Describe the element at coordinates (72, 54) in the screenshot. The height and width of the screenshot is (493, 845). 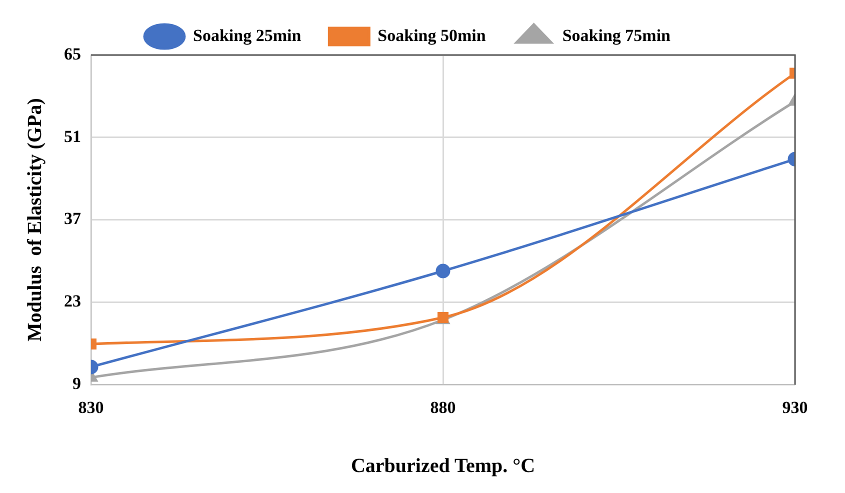
I see `y-tick-label: 65` at that location.